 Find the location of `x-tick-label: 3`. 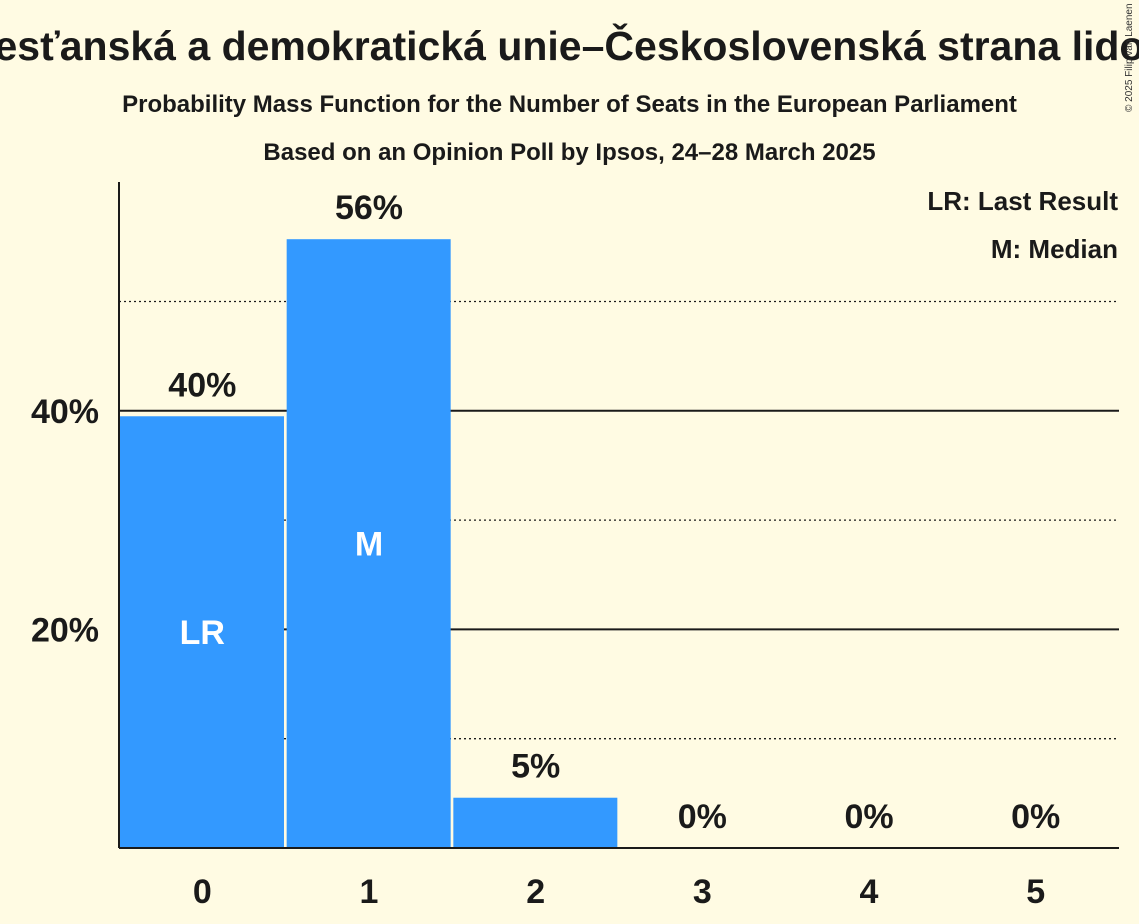

x-tick-label: 3 is located at coordinates (702, 892).